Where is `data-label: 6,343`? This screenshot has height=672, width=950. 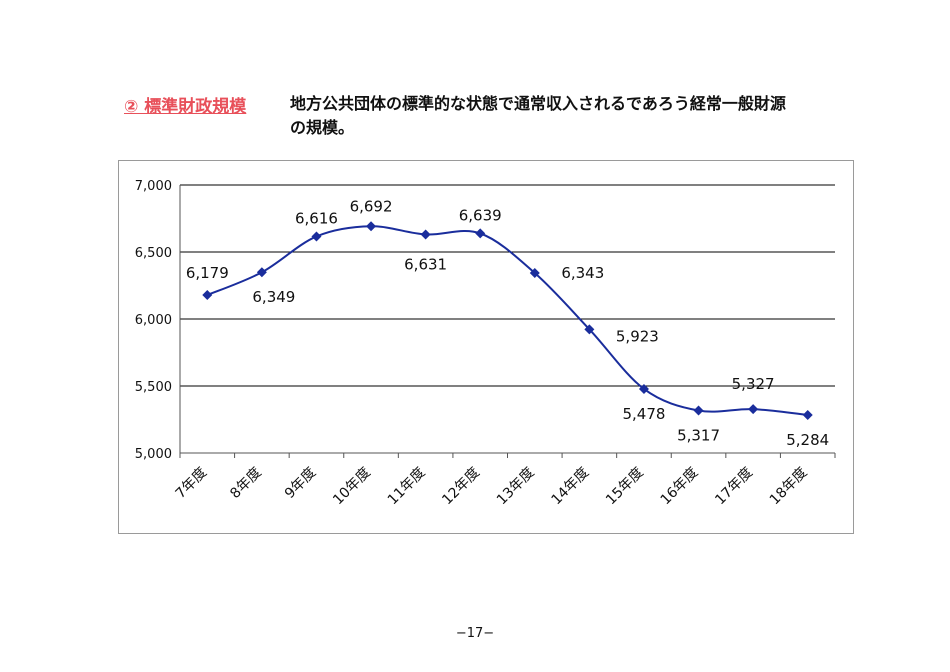
data-label: 6,343 is located at coordinates (582, 273).